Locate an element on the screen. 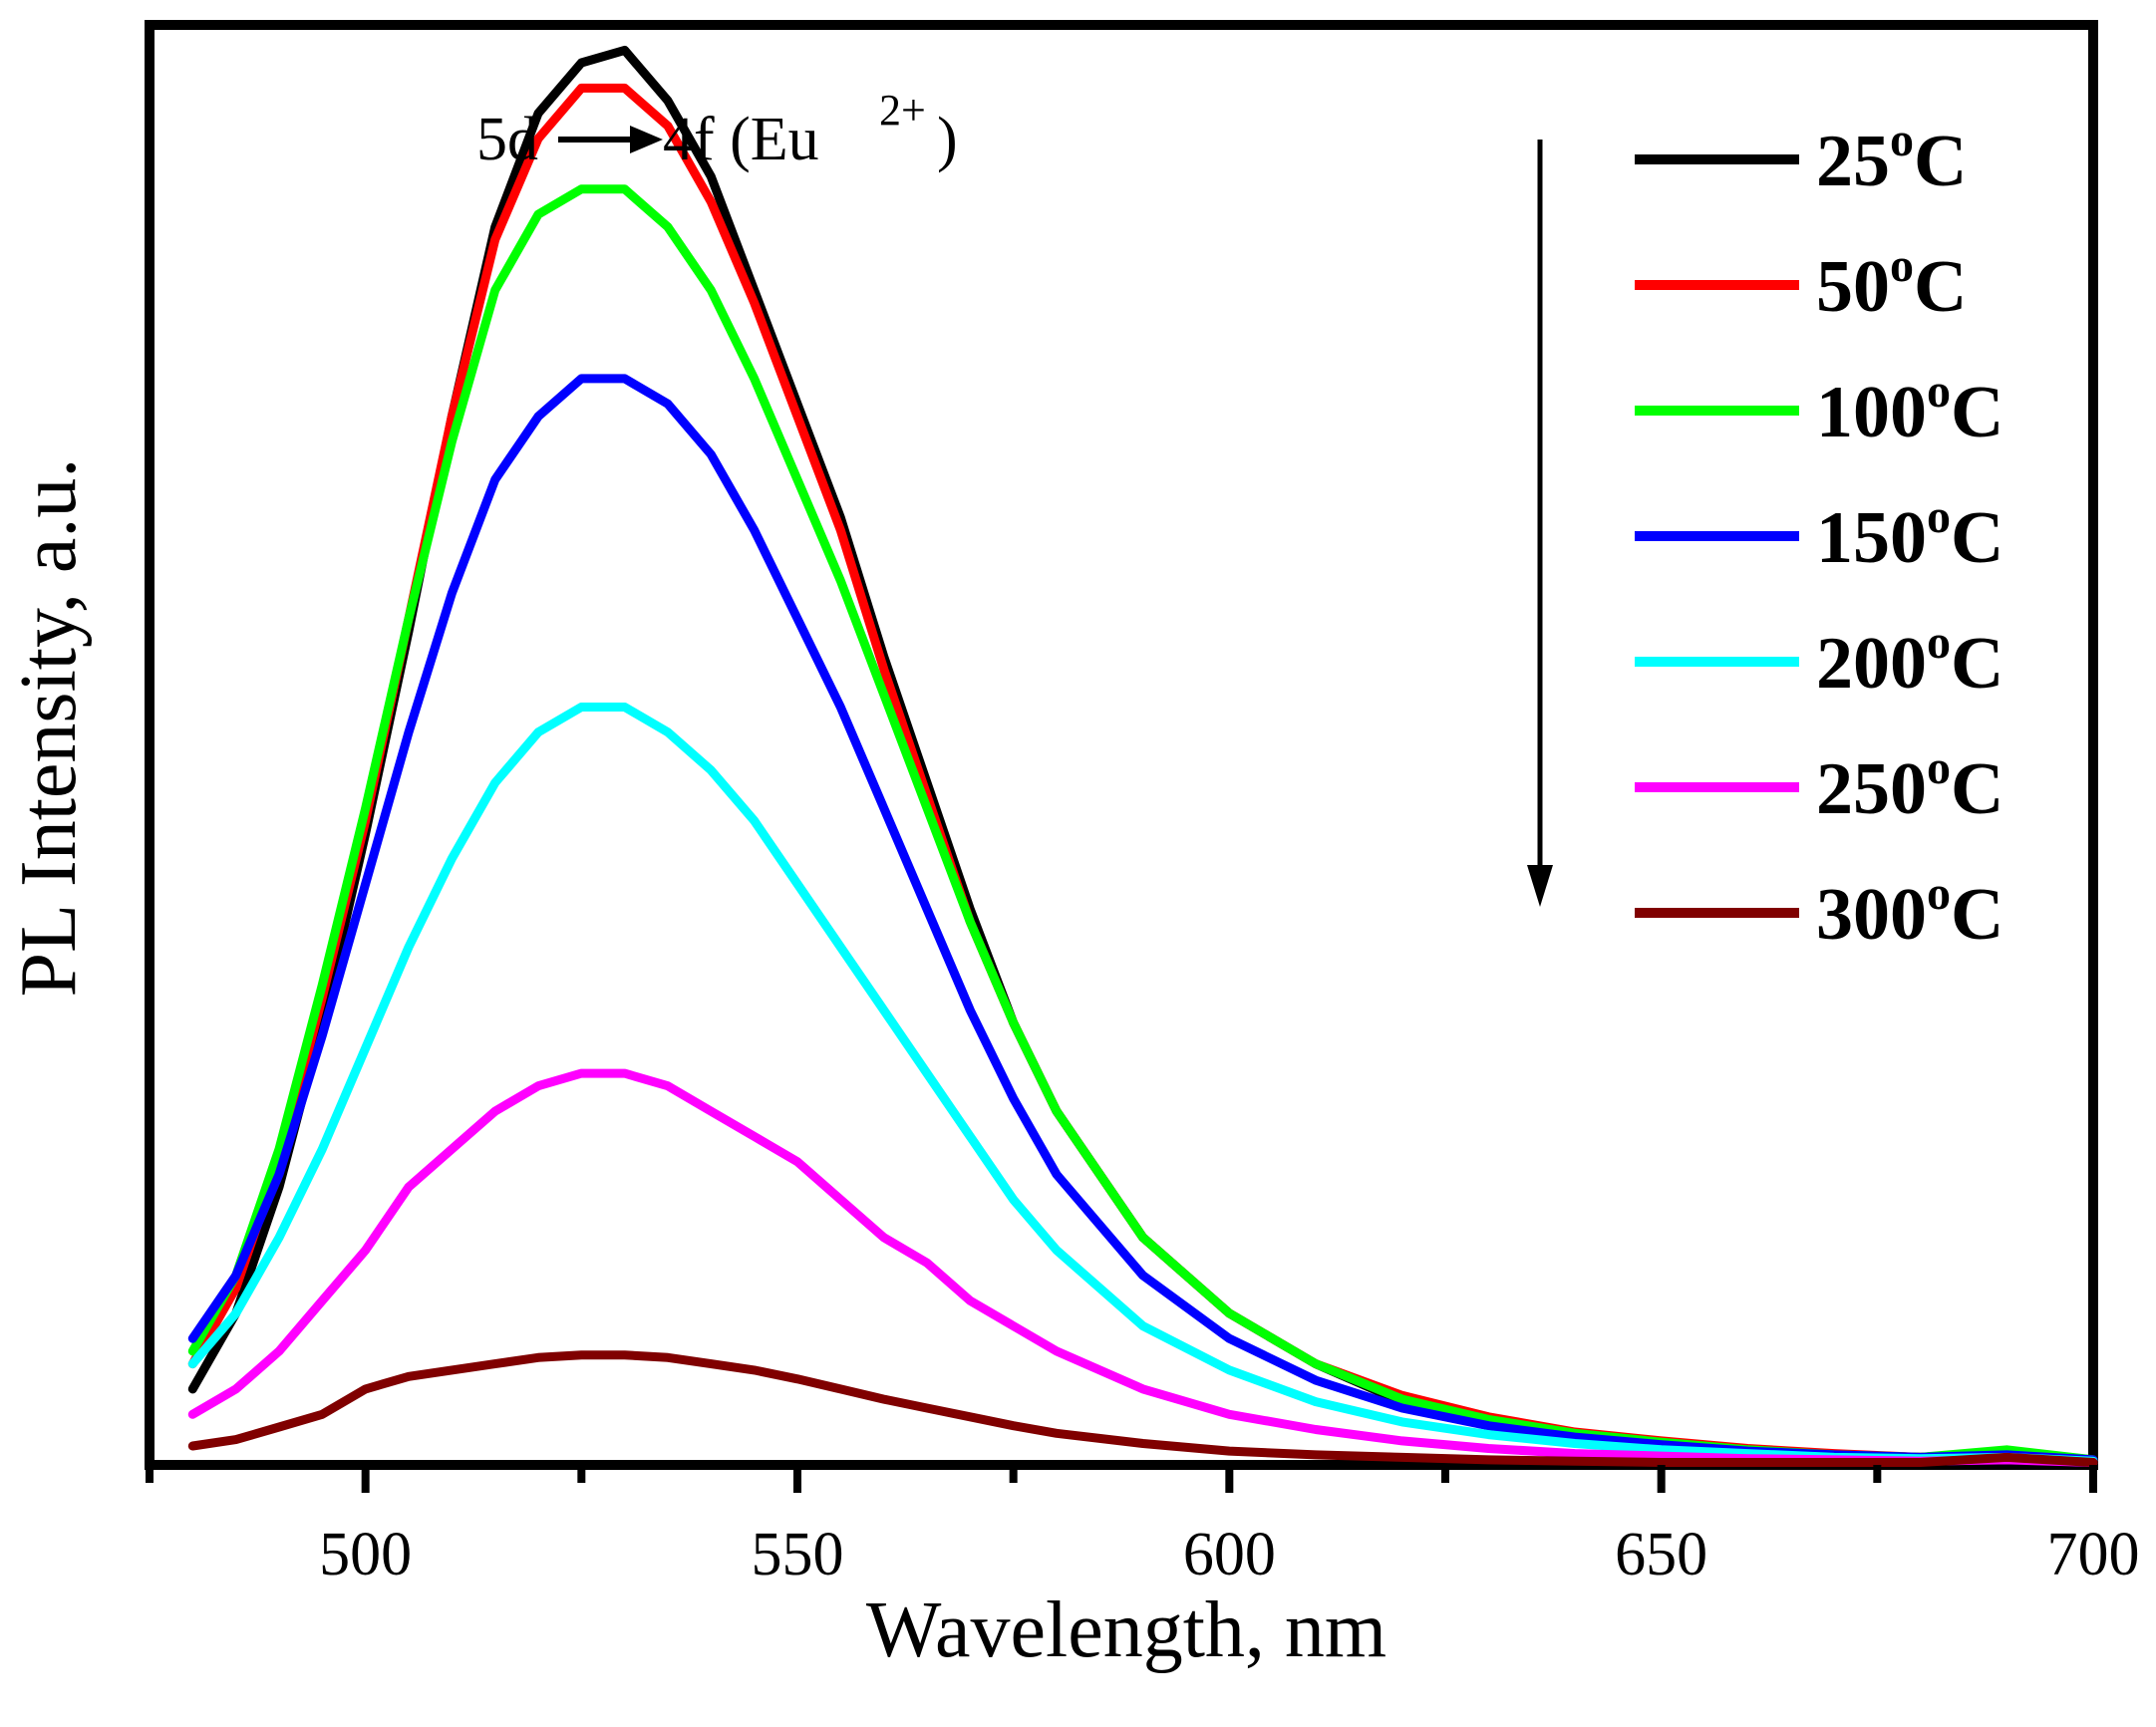 This screenshot has height=1727, width=2156. legend-item-200c: 200oC is located at coordinates (1819, 660).